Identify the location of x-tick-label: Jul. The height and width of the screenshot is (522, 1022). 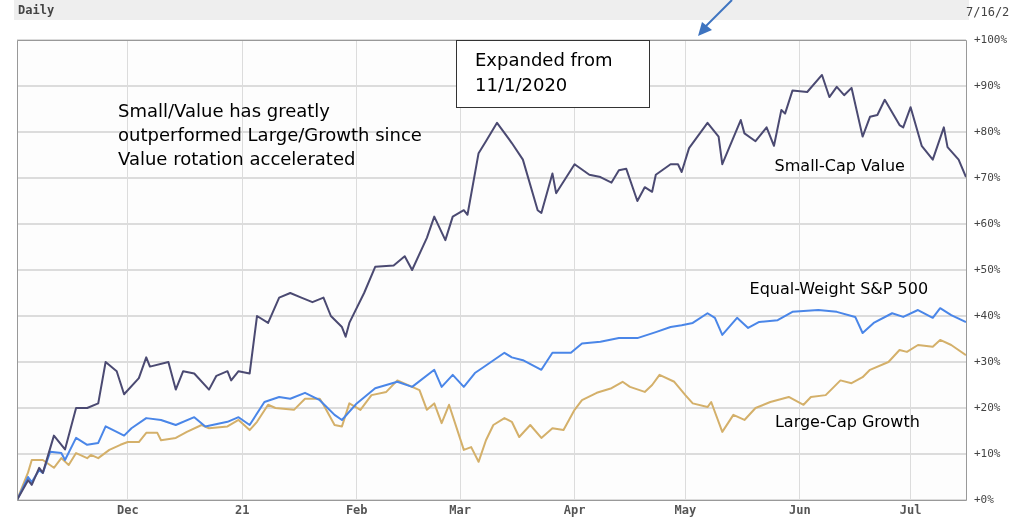
(910, 510).